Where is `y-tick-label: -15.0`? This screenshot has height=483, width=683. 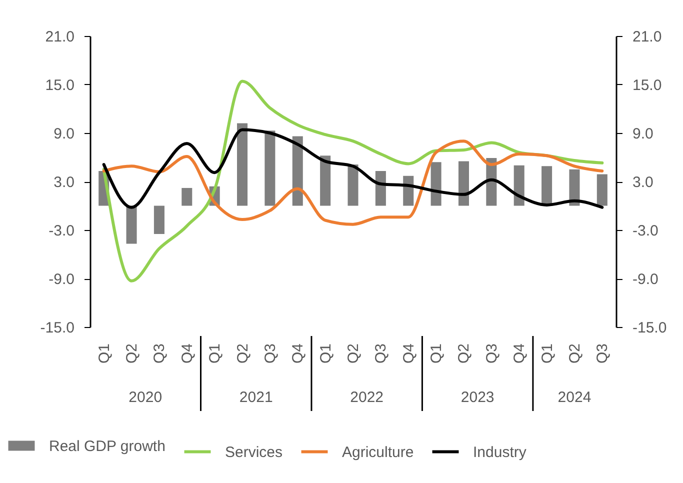
y-tick-label: -15.0 is located at coordinates (57, 328).